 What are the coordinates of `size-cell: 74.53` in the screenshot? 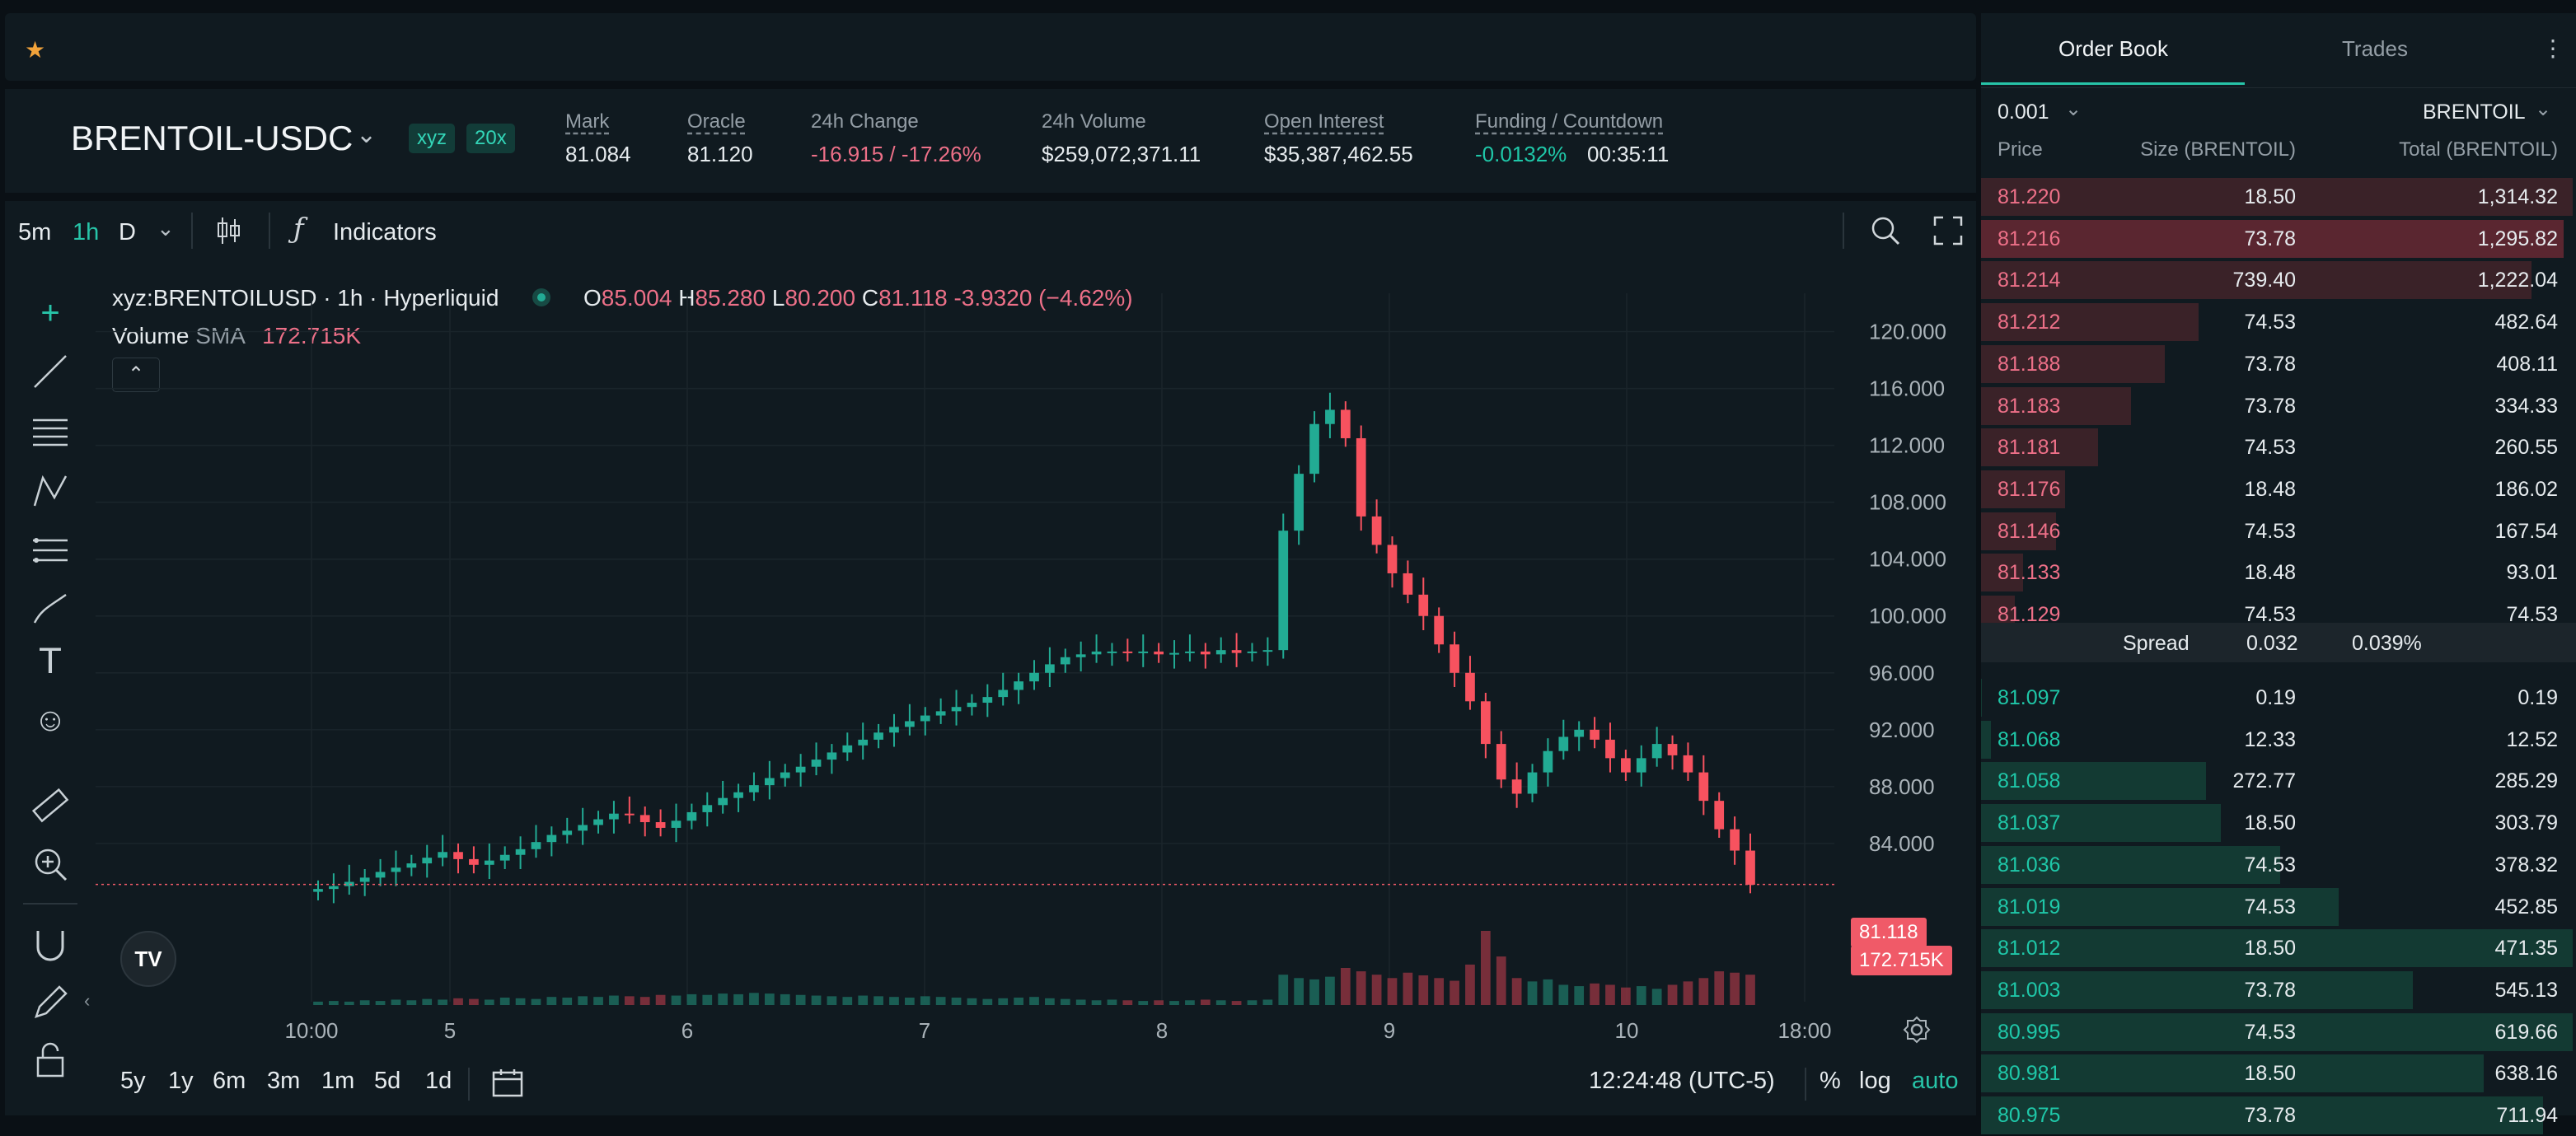 It's located at (2270, 448).